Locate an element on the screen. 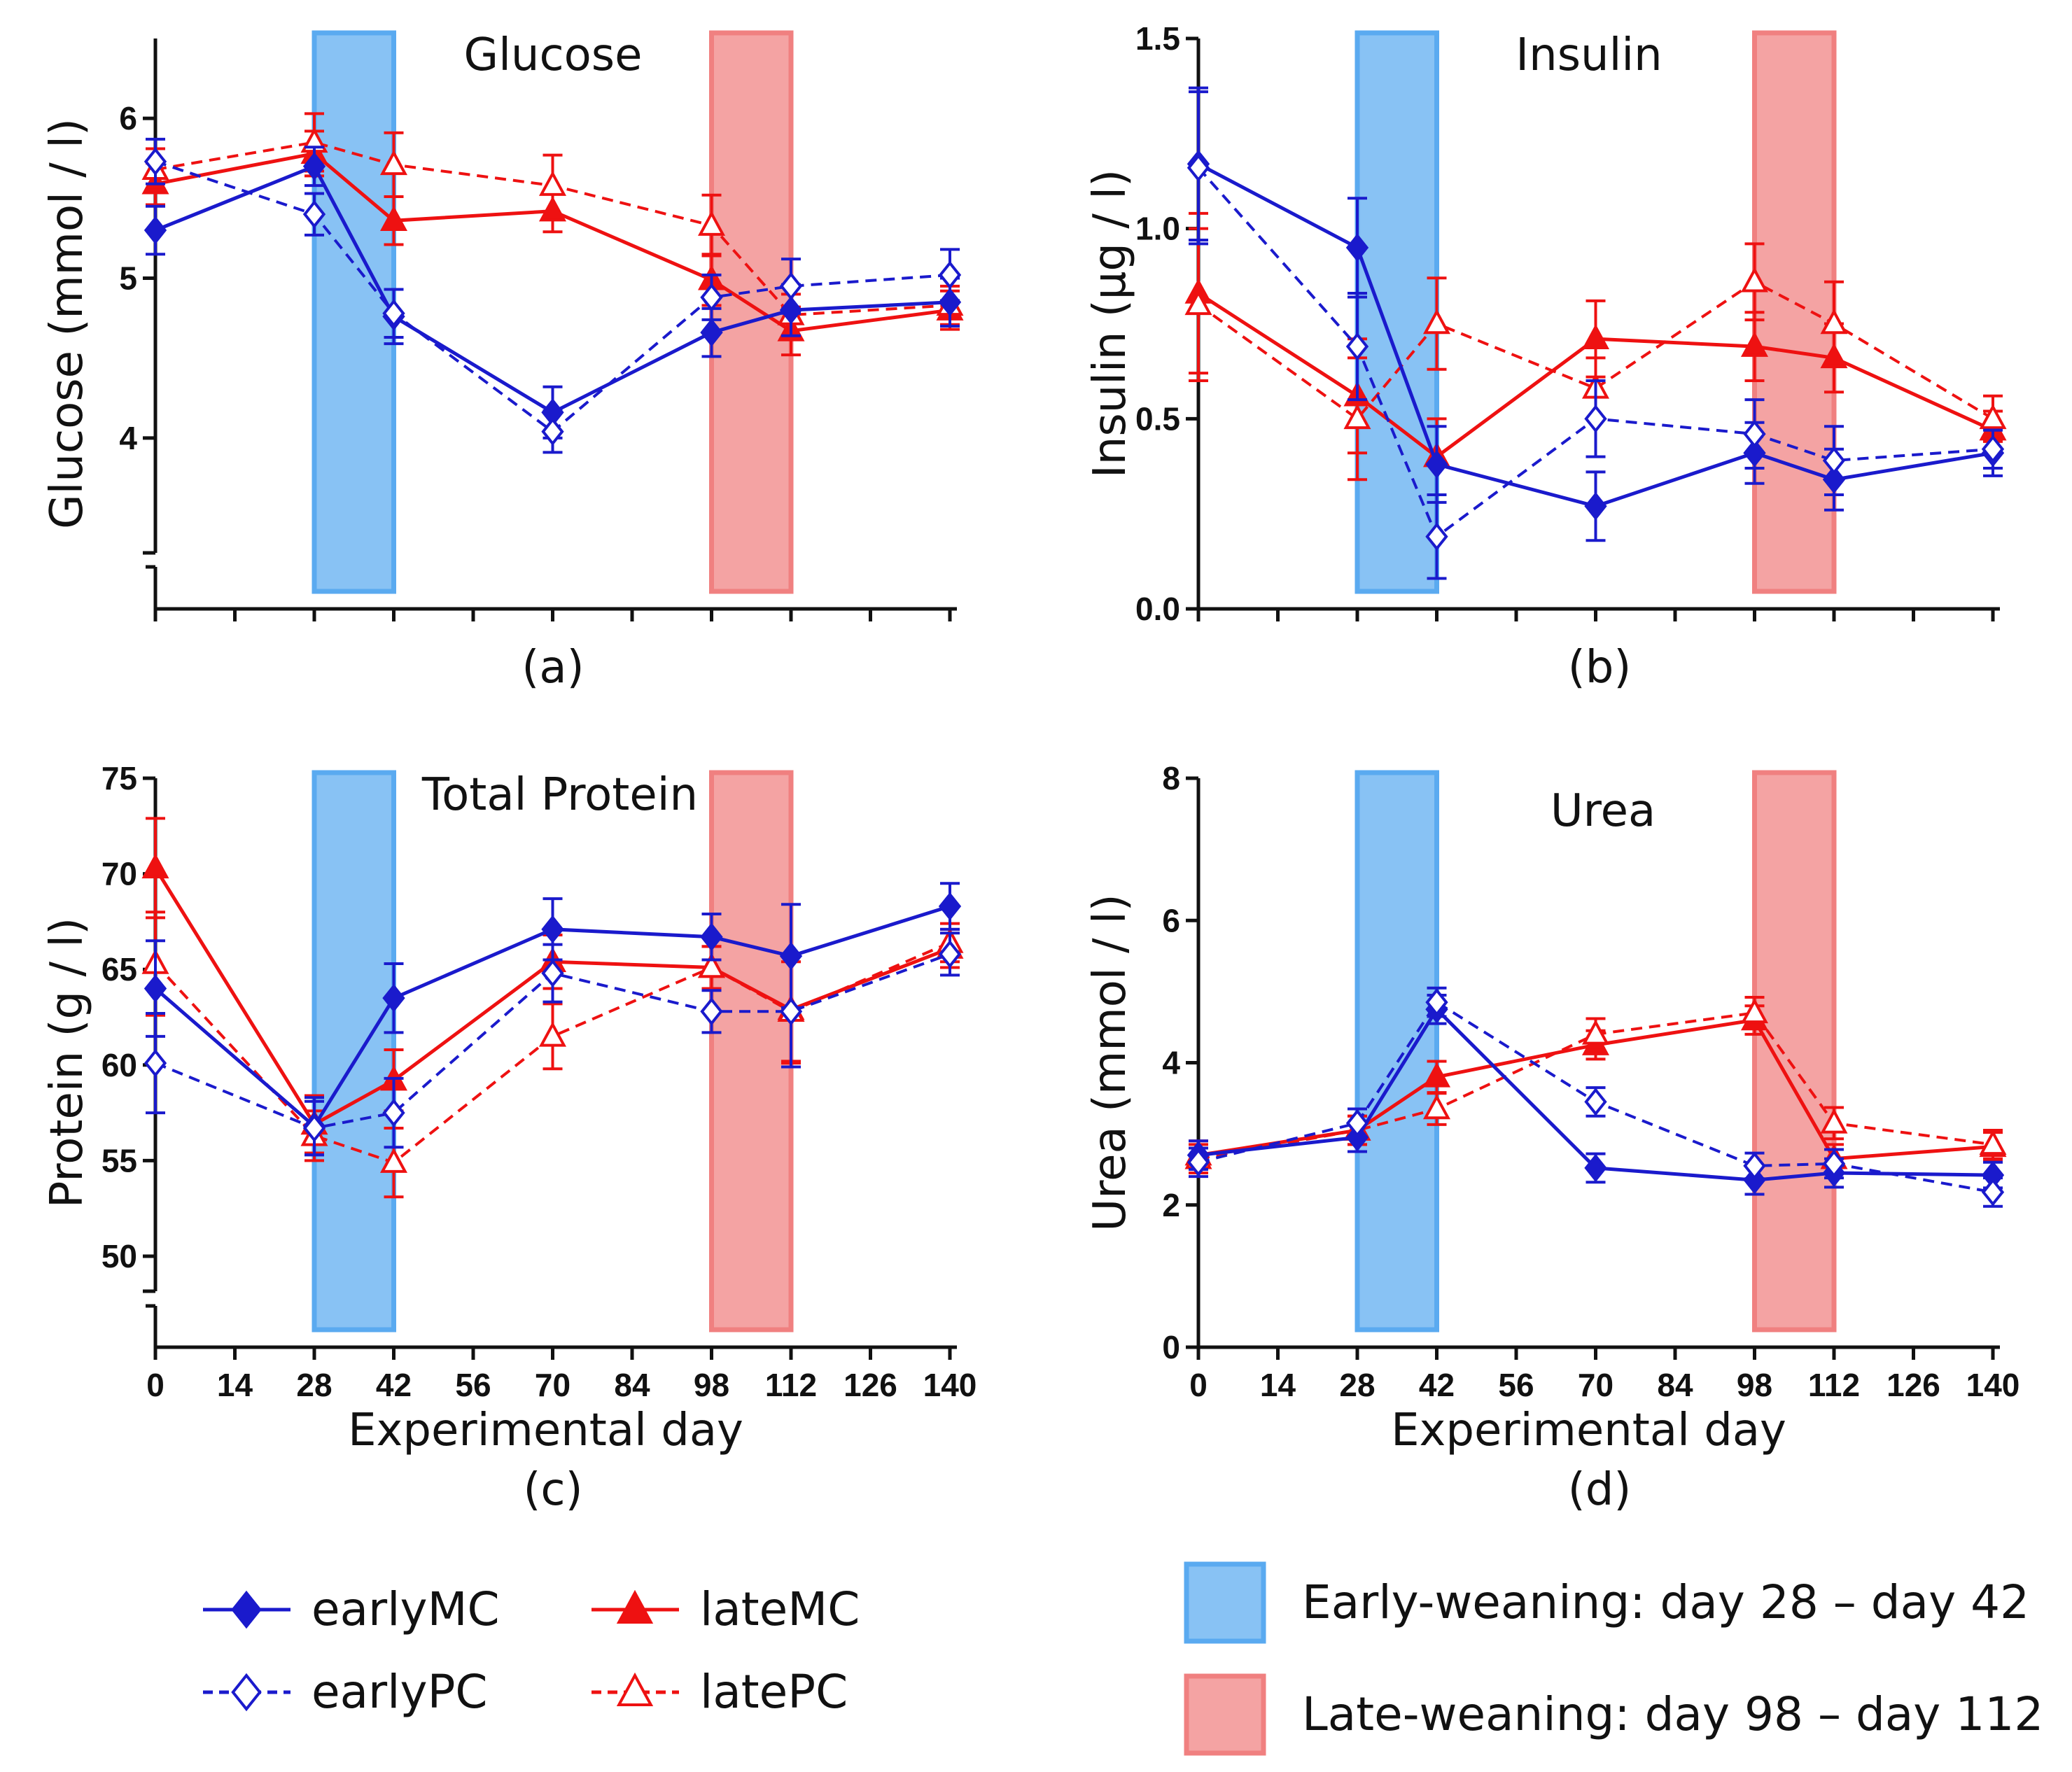 The image size is (2072, 1772). legend-sample-latemc is located at coordinates (635, 1606).